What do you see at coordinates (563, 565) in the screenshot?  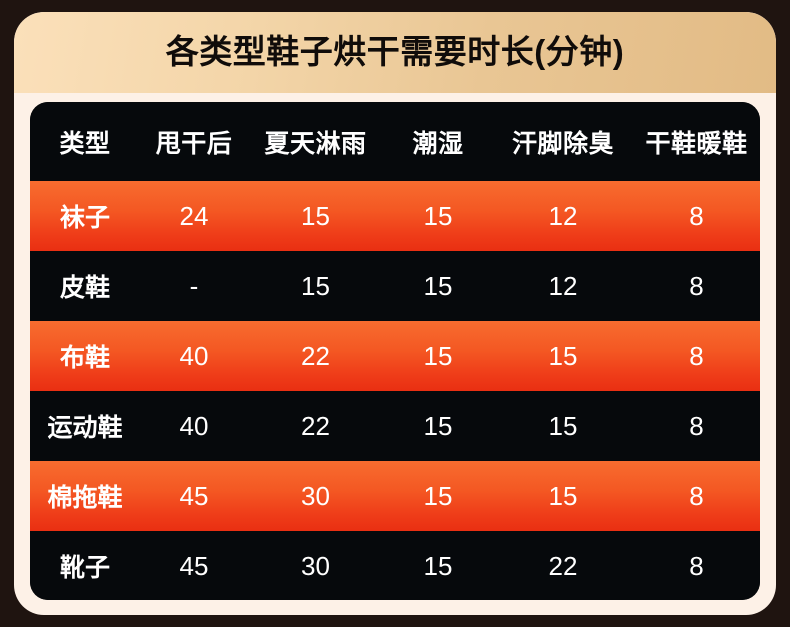 I see `cell-deodorize: 22` at bounding box center [563, 565].